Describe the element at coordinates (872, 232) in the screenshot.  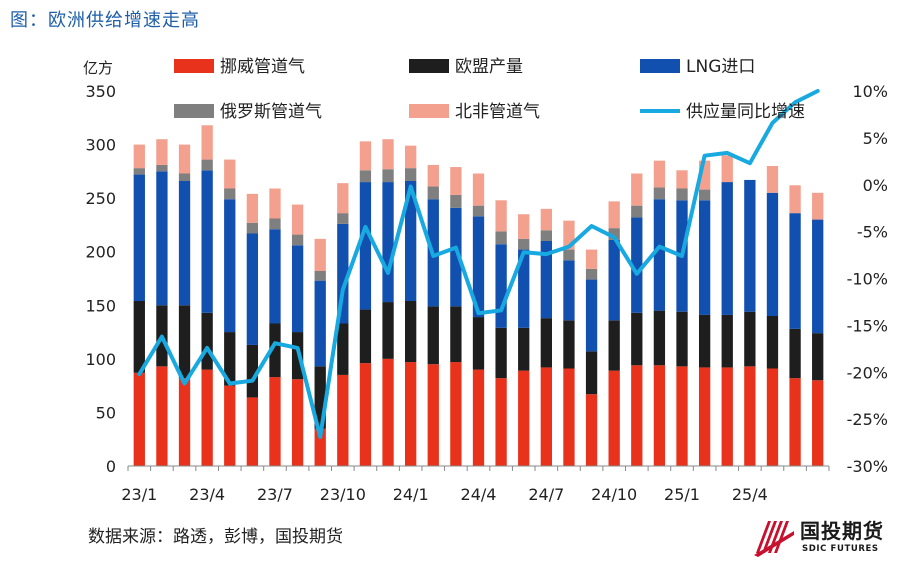
I see `right-axis-tick-label: -5%` at that location.